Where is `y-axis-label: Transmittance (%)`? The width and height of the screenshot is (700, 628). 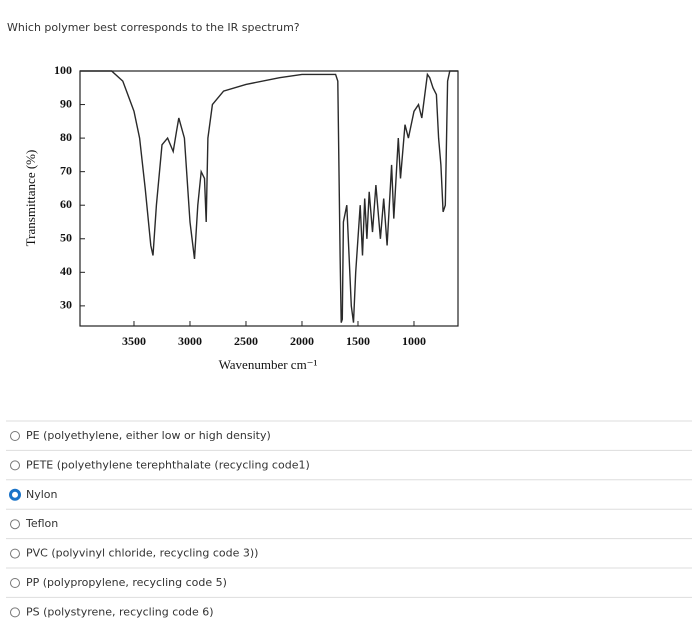 y-axis-label: Transmittance (%) is located at coordinates (30, 198).